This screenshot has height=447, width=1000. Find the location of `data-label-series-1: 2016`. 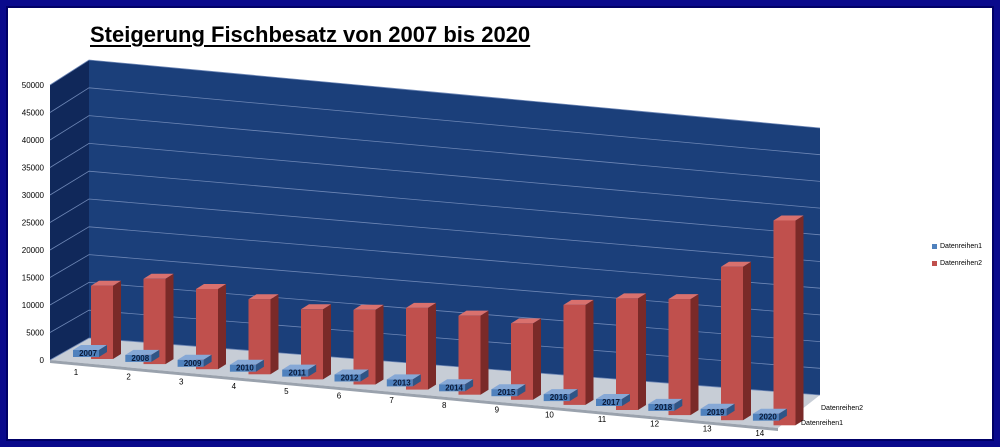

data-label-series-1: 2016 is located at coordinates (559, 397).